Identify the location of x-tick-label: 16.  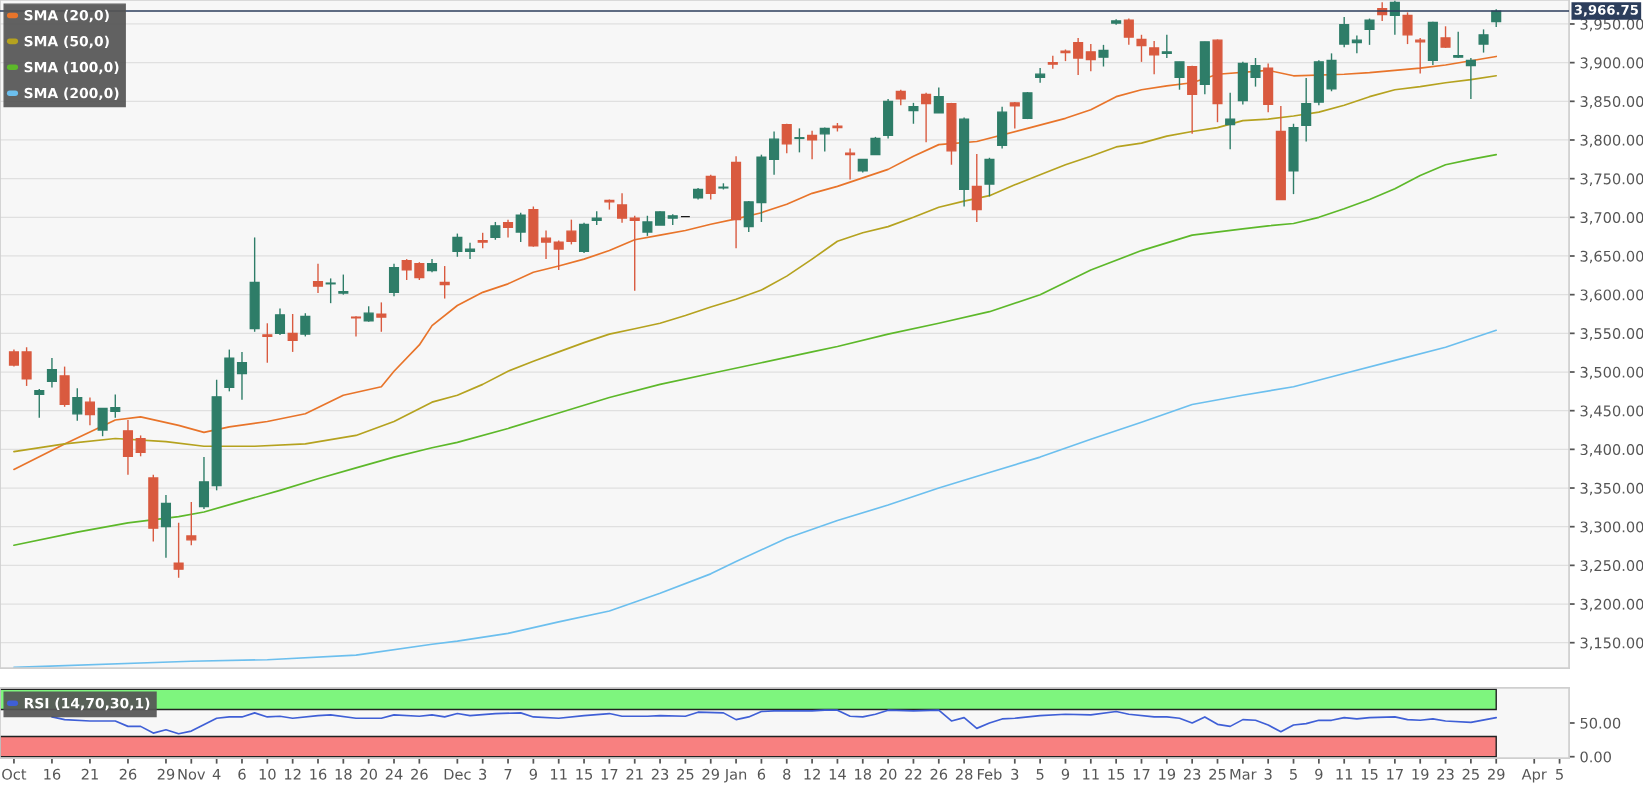
(318, 774).